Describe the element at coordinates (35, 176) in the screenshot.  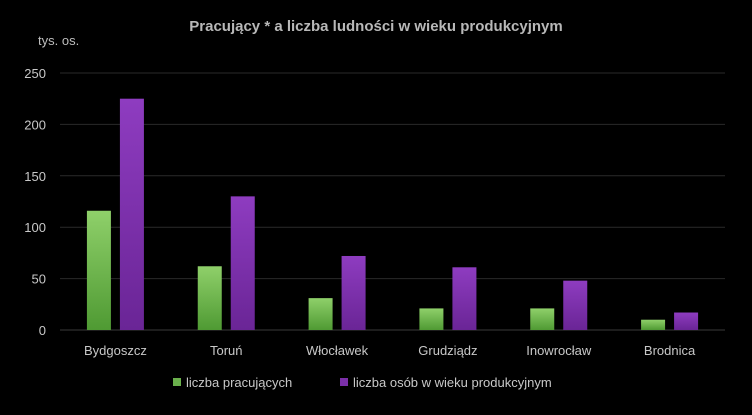
I see `y-tick-label: 150` at that location.